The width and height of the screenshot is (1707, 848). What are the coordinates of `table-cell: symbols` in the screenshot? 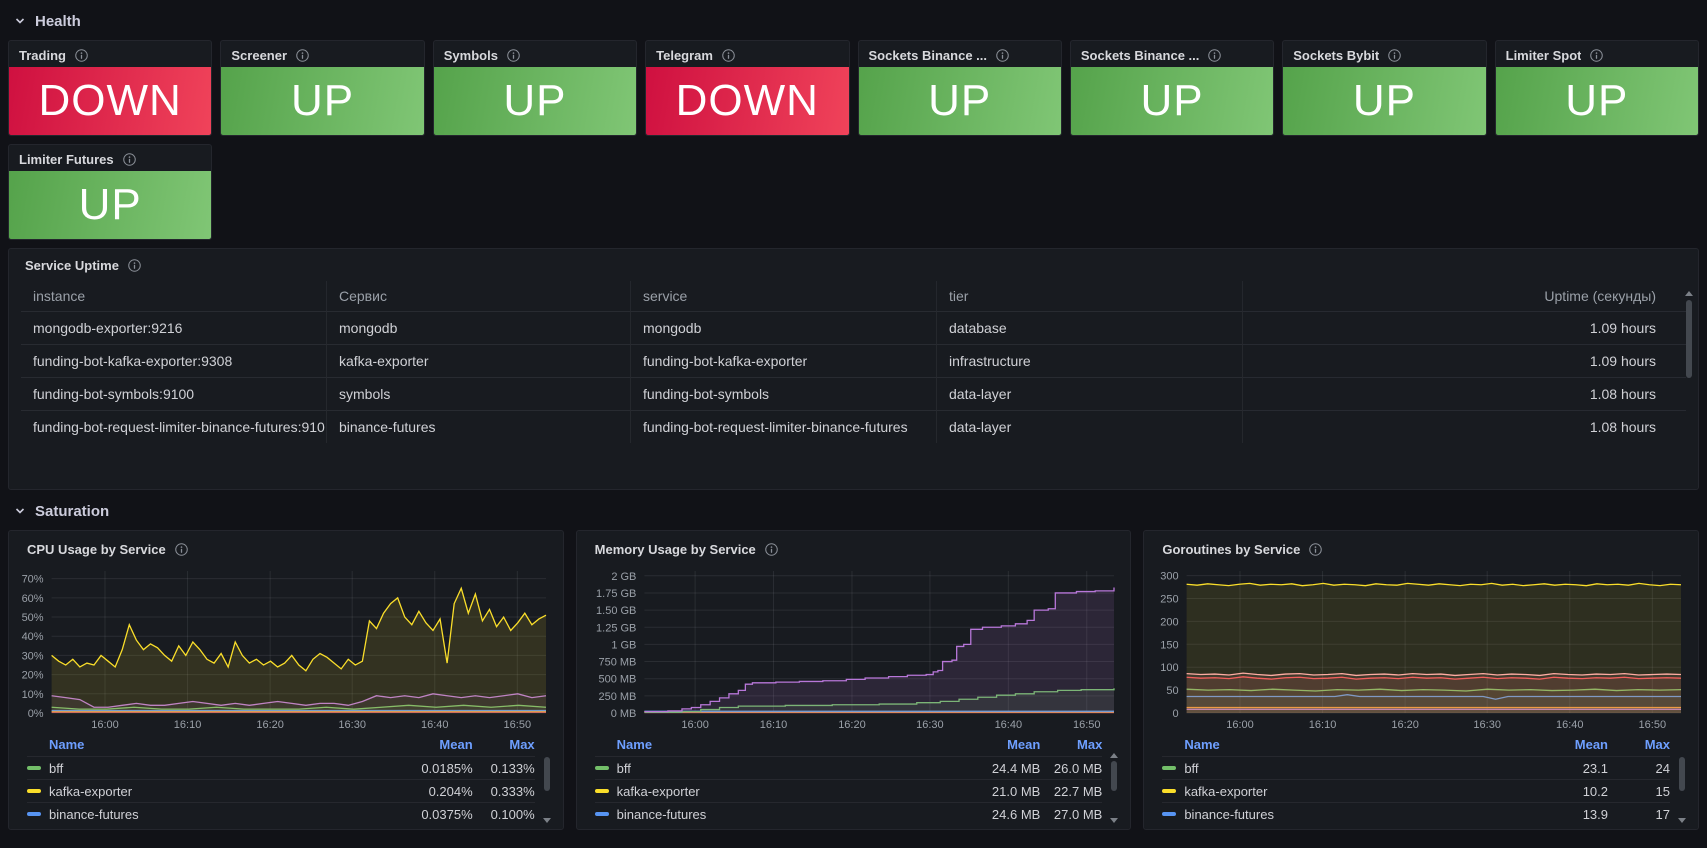 It's located at (479, 393).